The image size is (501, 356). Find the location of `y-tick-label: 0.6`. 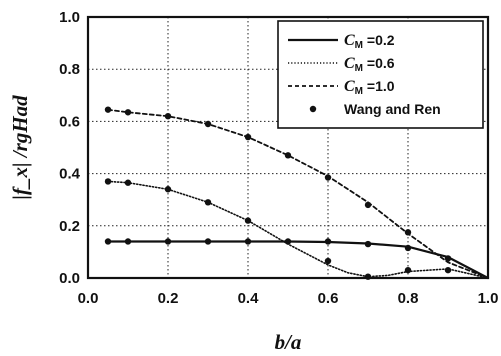

y-tick-label: 0.6 is located at coordinates (69, 121).